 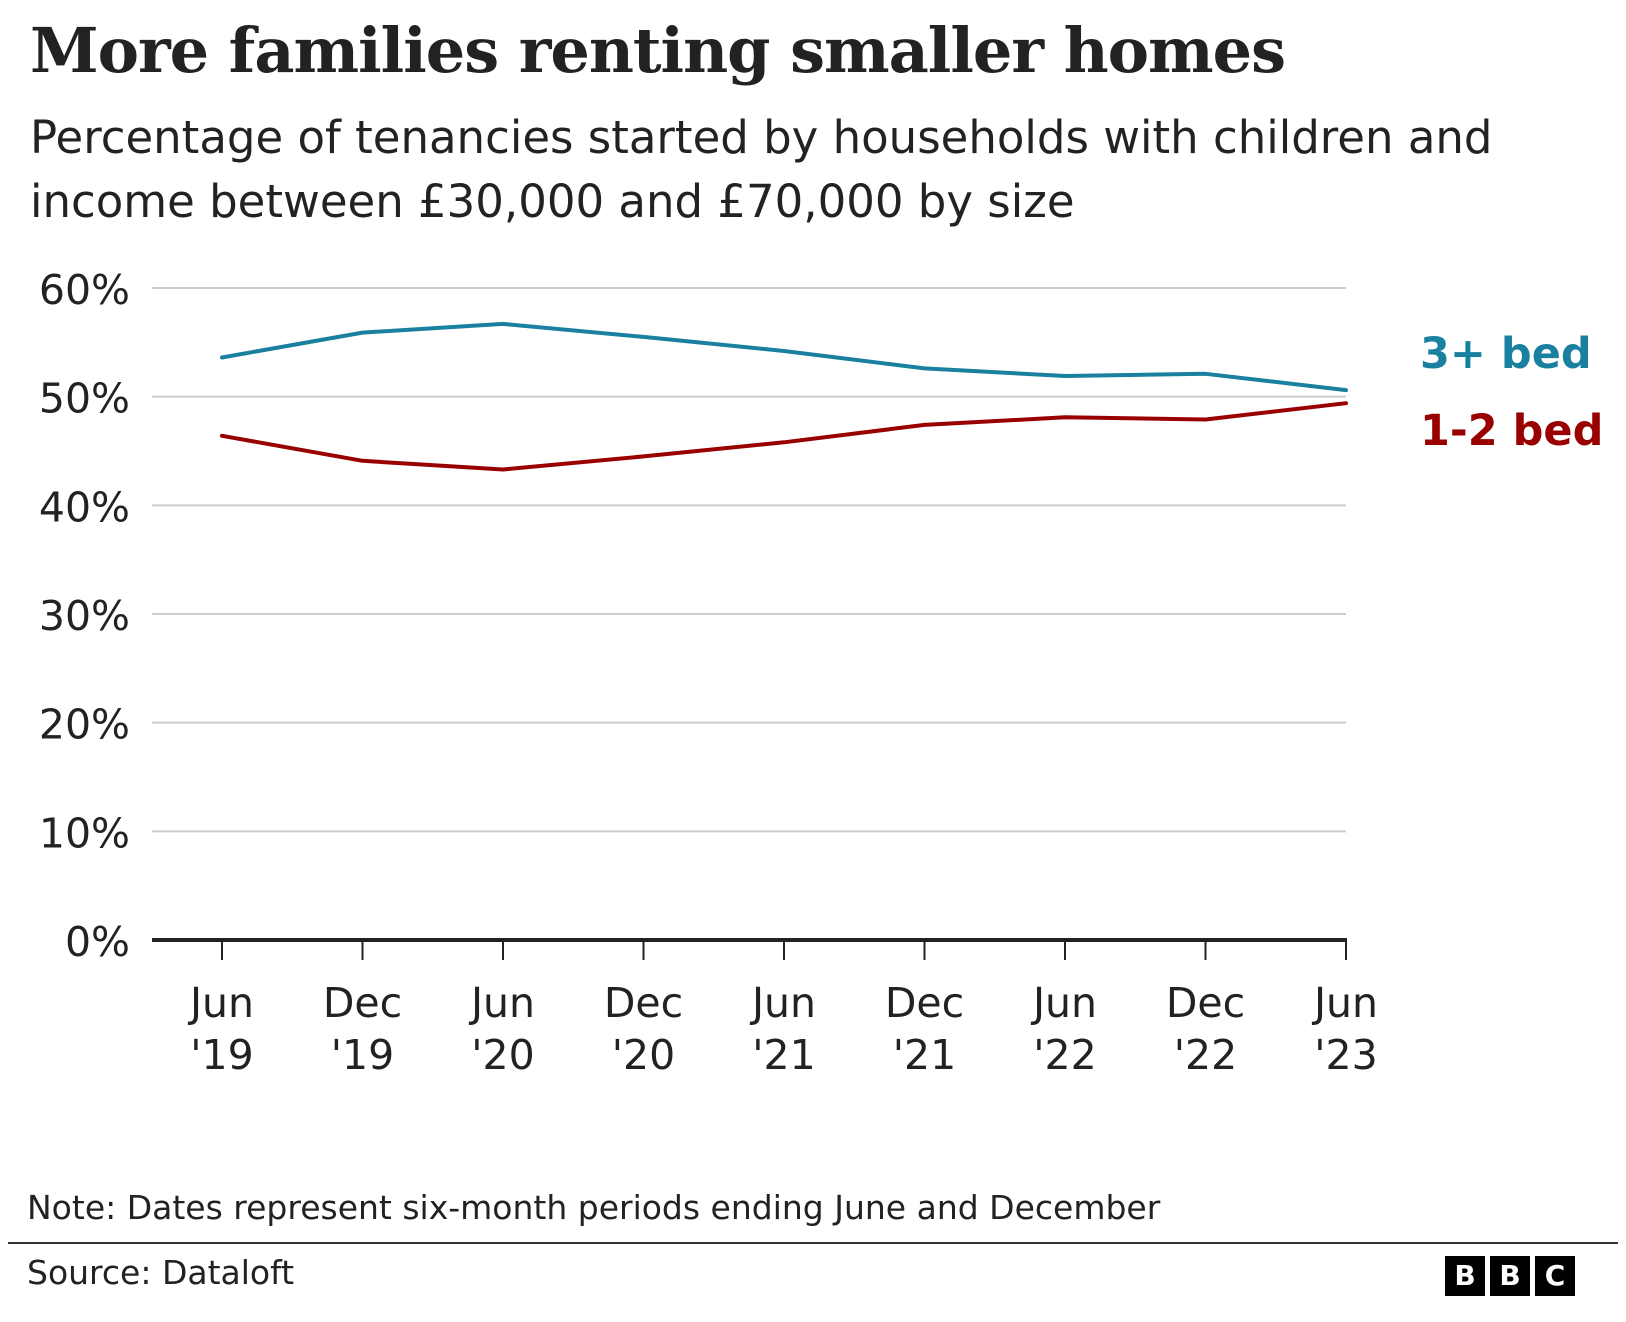 What do you see at coordinates (1511, 392) in the screenshot?
I see `series-labels: 3+ bed 1-2 bed` at bounding box center [1511, 392].